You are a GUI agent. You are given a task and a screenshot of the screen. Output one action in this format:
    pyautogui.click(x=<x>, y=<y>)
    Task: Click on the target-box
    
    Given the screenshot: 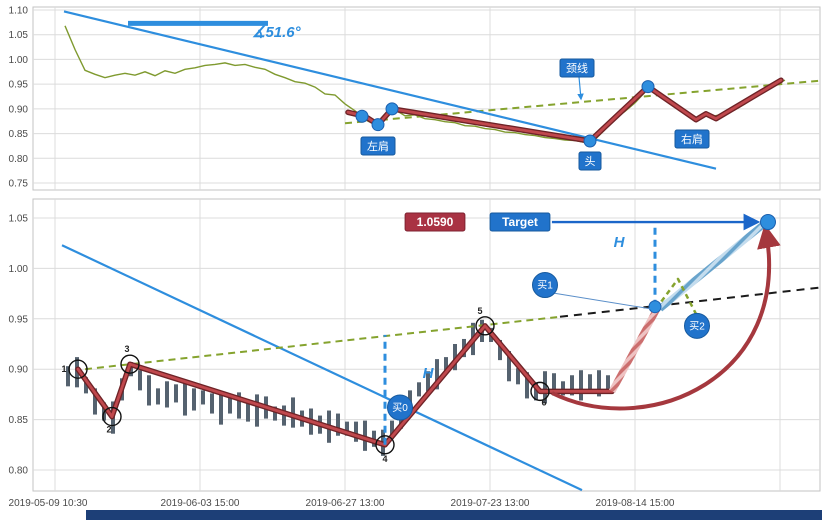 What is the action you would take?
    pyautogui.click(x=520, y=222)
    